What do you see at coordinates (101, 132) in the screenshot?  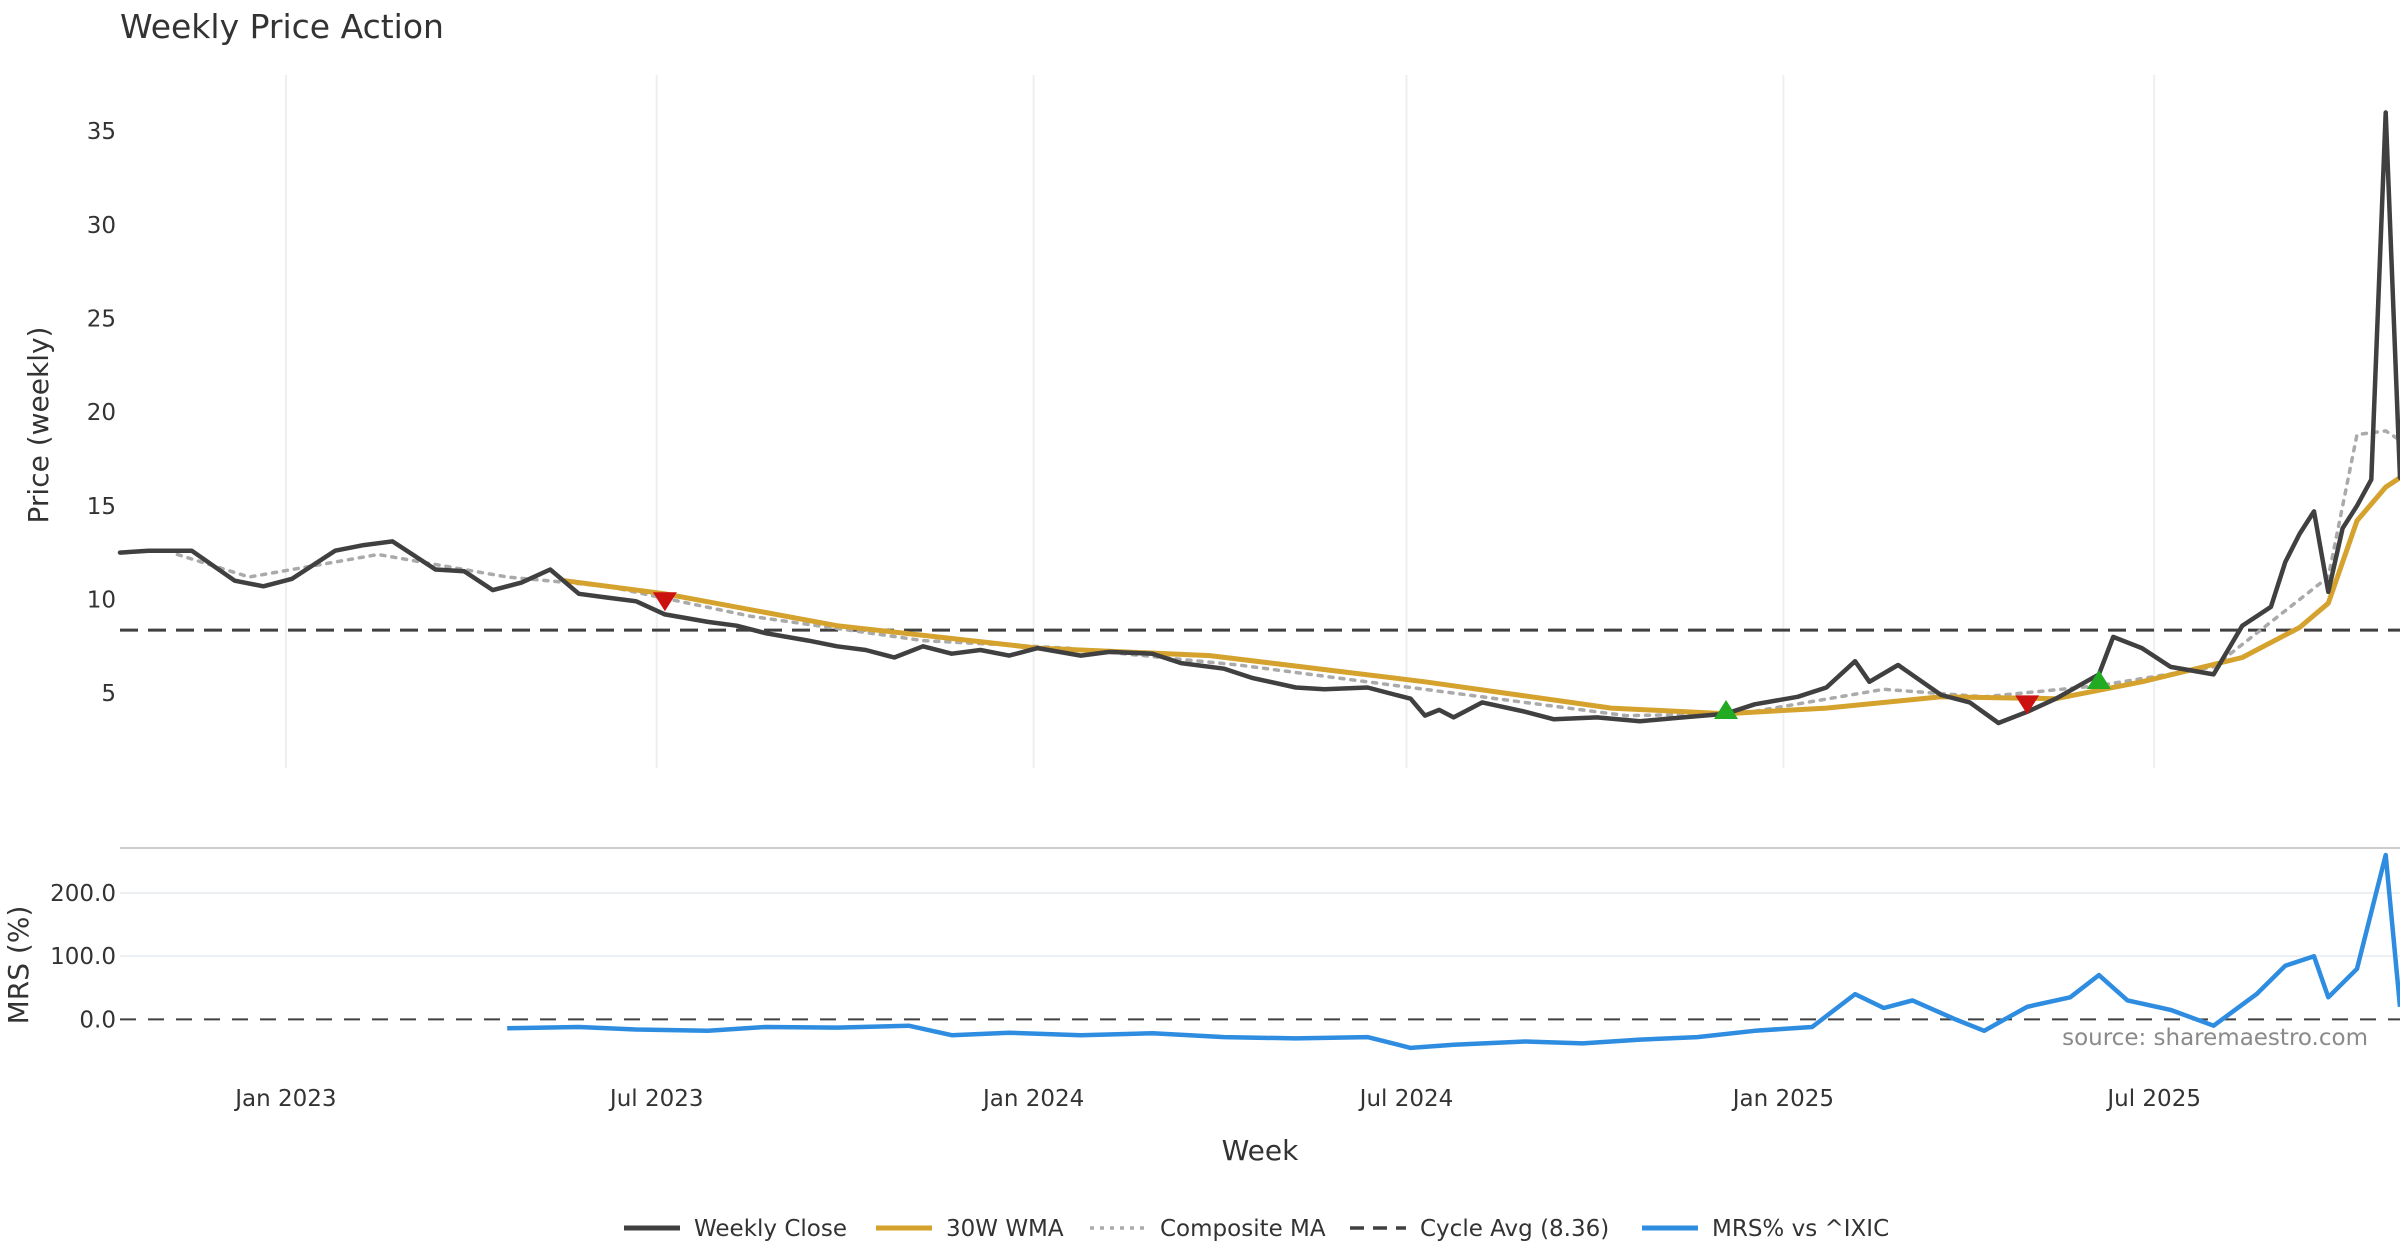 I see `price-y-tick-label: 35` at bounding box center [101, 132].